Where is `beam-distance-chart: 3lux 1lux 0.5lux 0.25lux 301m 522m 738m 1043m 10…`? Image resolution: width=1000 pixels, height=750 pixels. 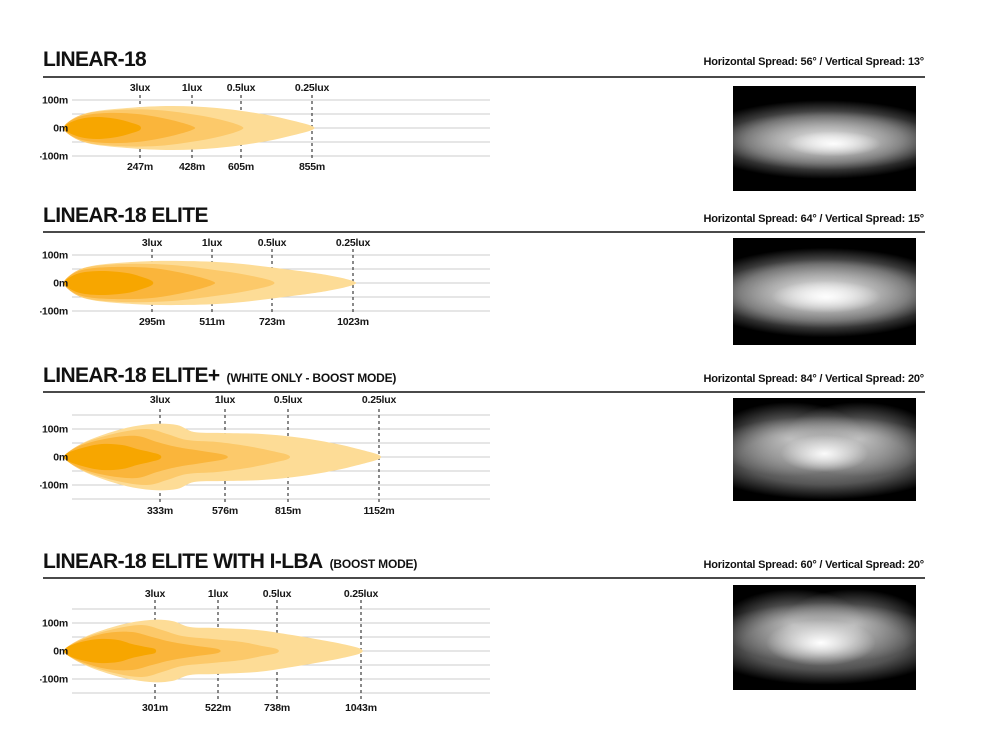
beam-distance-chart: 3lux 1lux 0.5lux 0.25lux 301m 522m 738m 1043m 10… is located at coordinates (274, 651).